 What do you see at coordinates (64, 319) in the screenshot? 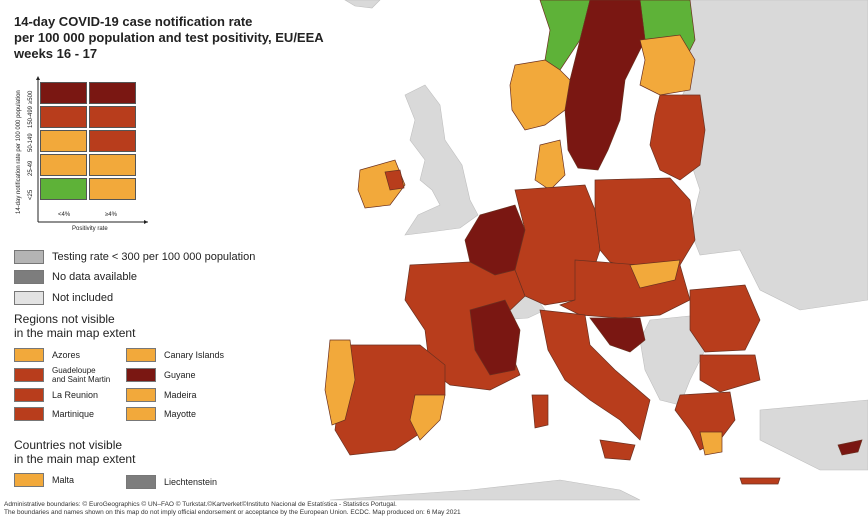
I see `regions-title-line-1: Regions not visible` at bounding box center [64, 319].